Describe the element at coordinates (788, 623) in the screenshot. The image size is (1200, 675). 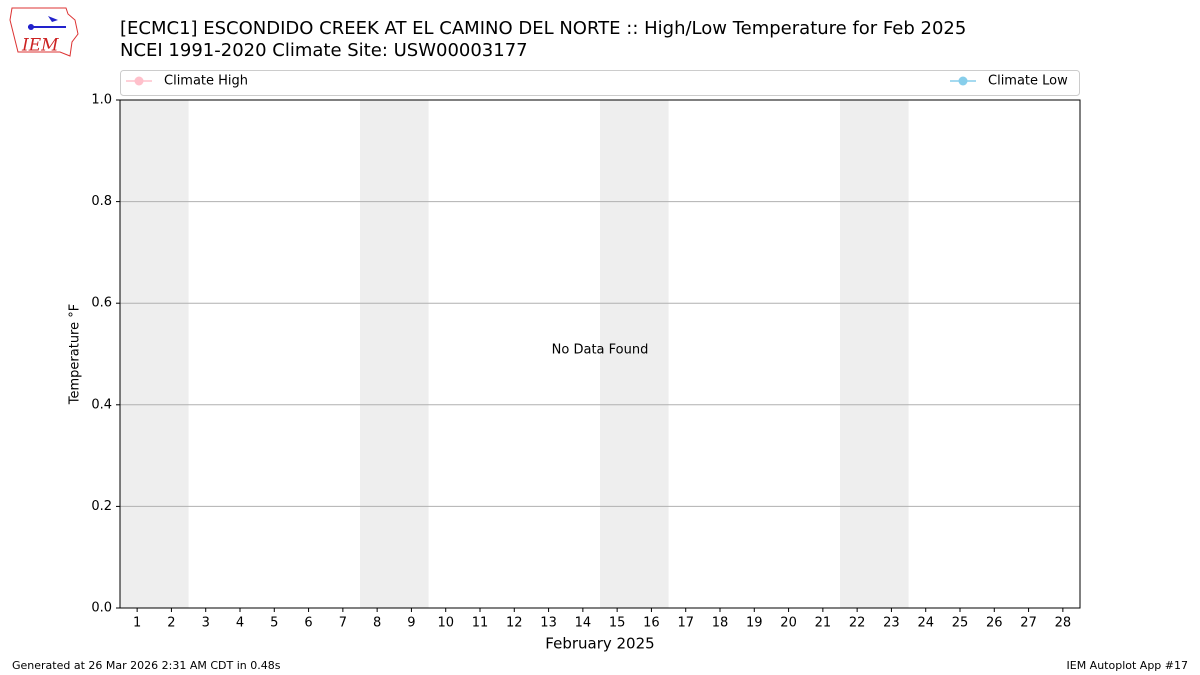
I see `x-tick-label: 20` at that location.